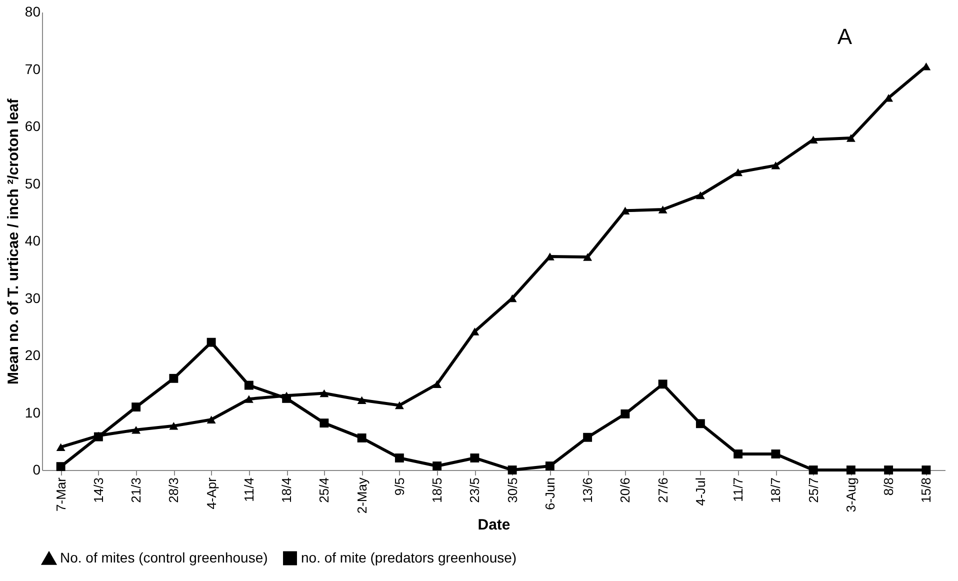  Describe the element at coordinates (32, 355) in the screenshot. I see `y-tick-label: 20` at that location.